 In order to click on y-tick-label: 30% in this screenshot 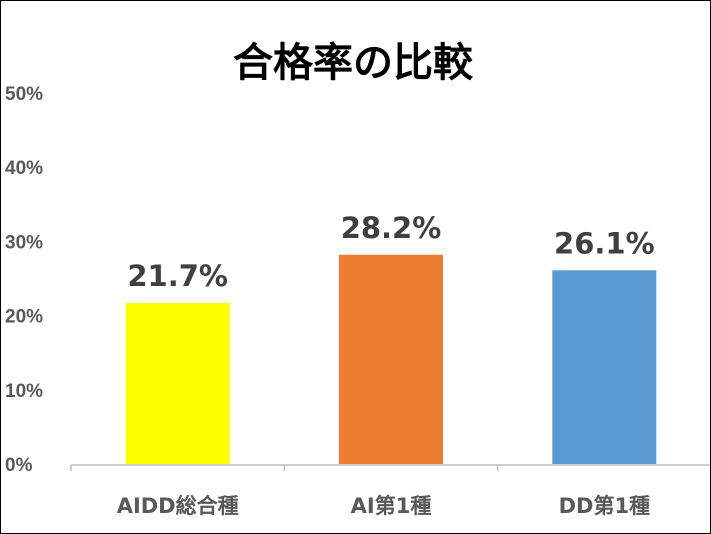, I will do `click(24, 242)`.